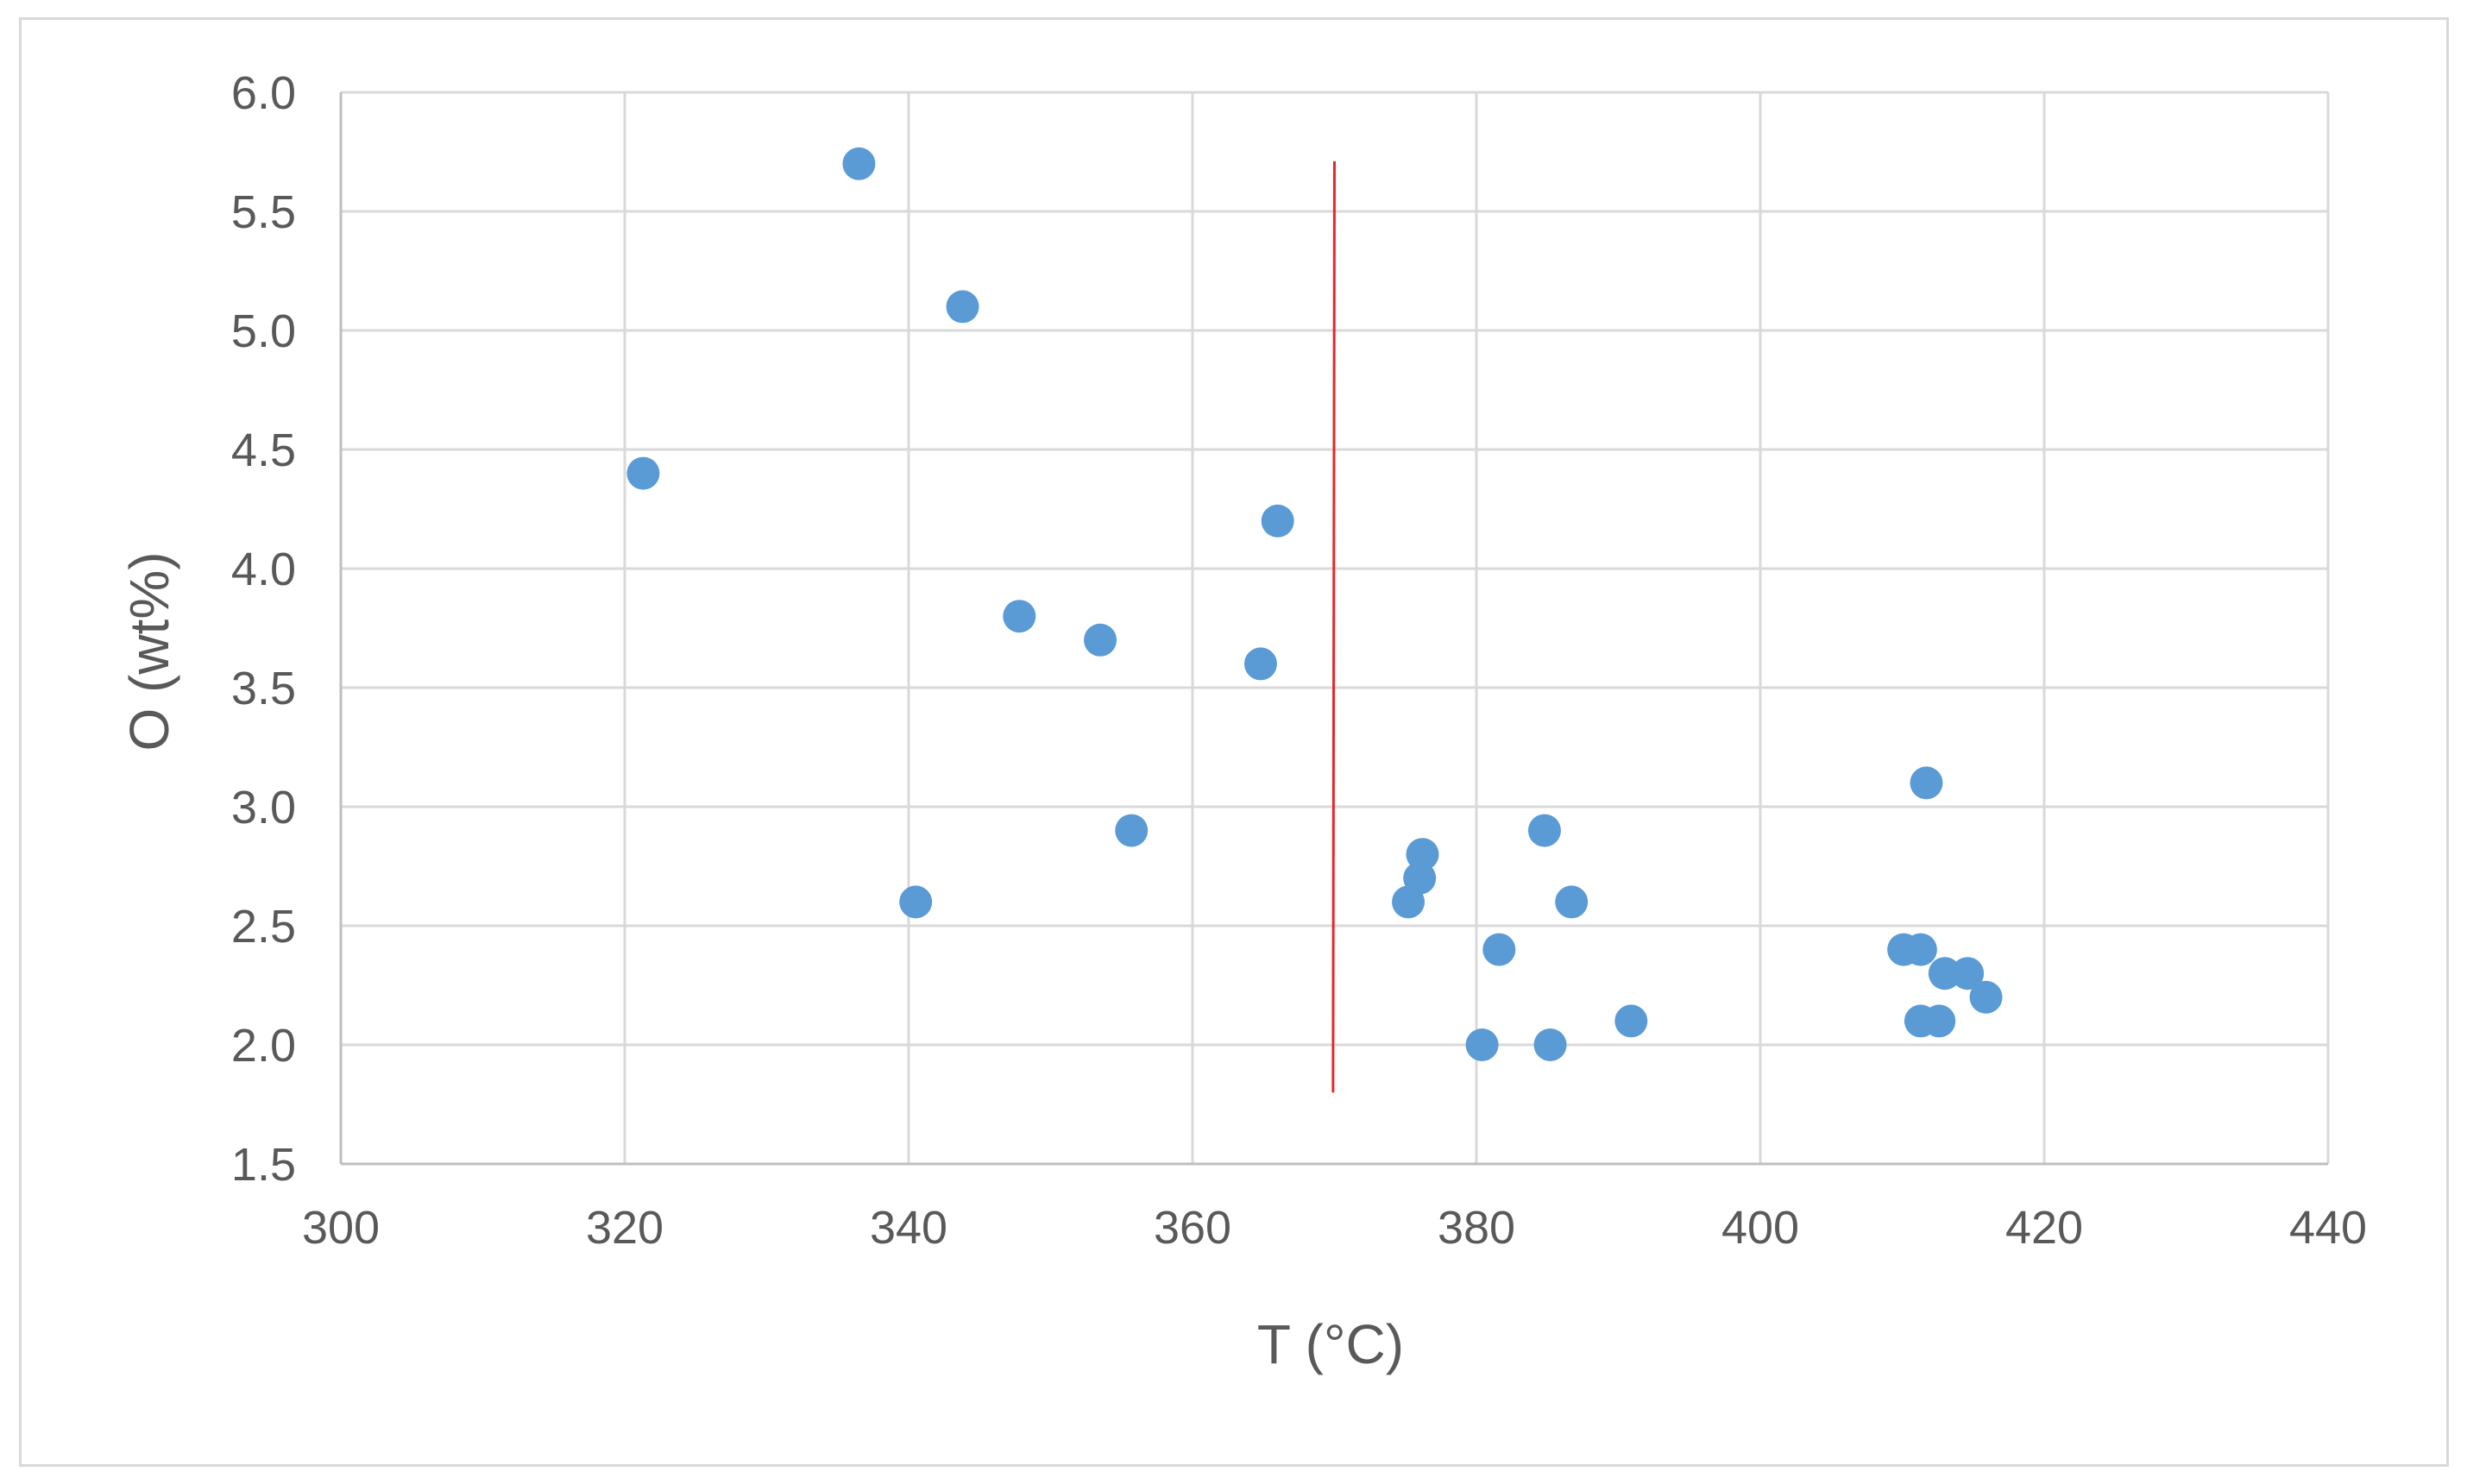 This screenshot has height=1484, width=2467. Describe the element at coordinates (149, 651) in the screenshot. I see `y-axis-title: O (wt%)` at that location.